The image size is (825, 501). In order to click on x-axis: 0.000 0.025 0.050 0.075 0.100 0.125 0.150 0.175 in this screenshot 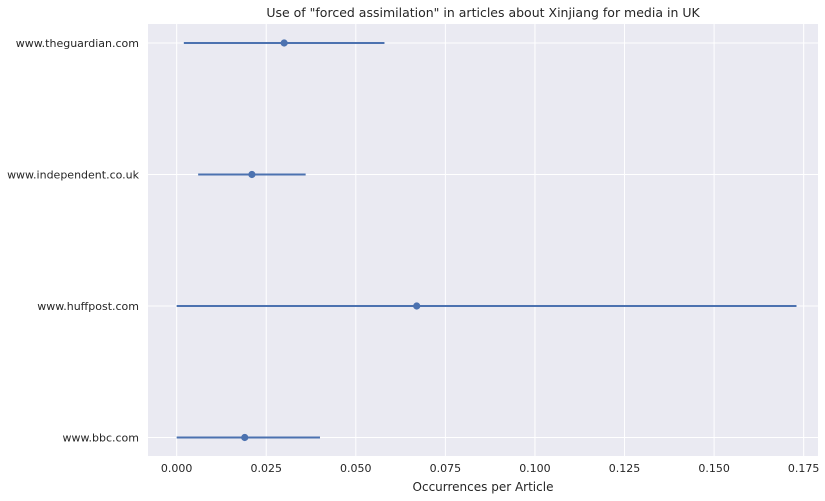, I will do `click(490, 468)`.